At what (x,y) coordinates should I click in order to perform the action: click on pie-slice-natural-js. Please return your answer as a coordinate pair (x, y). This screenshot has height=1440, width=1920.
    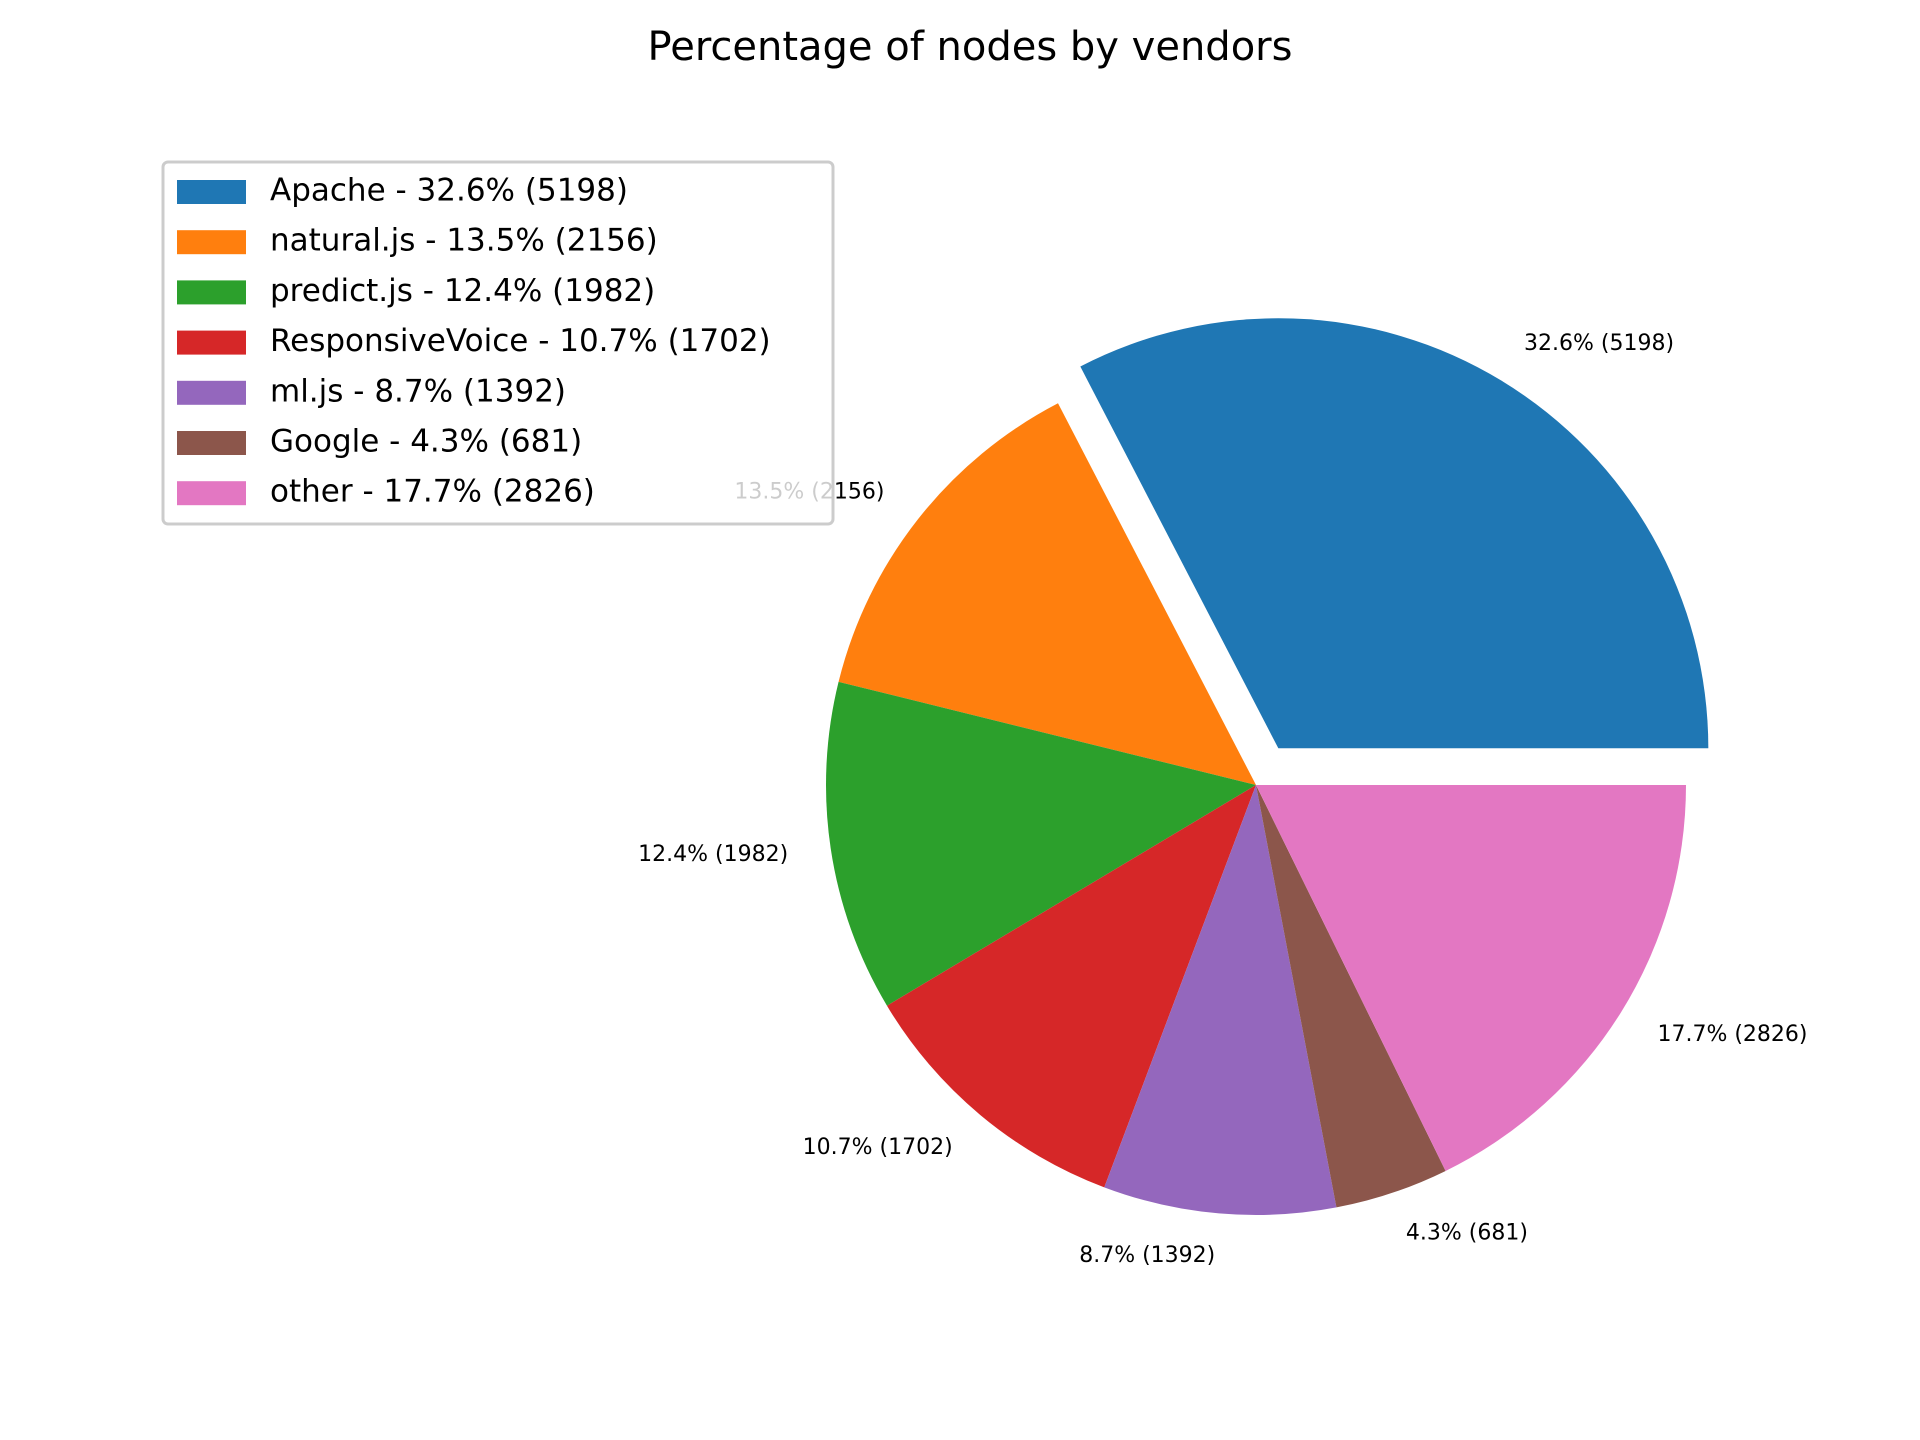
    Looking at the image, I should click on (1047, 594).